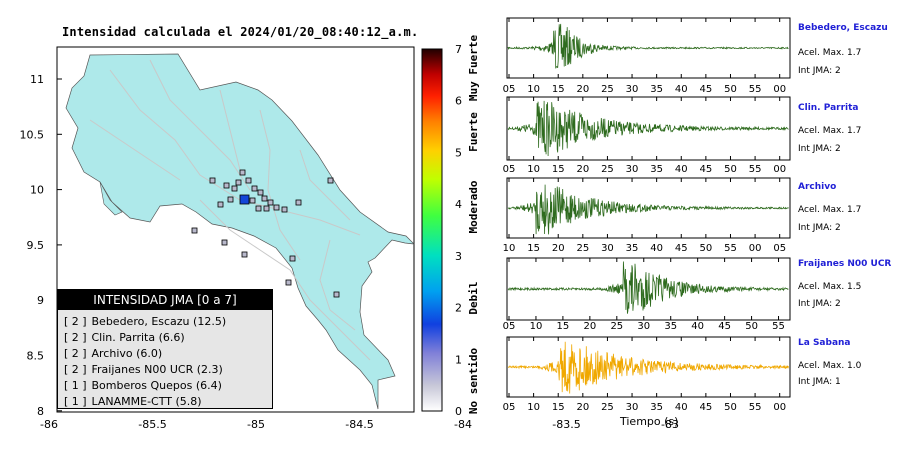 Image resolution: width=910 pixels, height=460 pixels. What do you see at coordinates (458, 411) in the screenshot?
I see `colorbar-tick: 0` at bounding box center [458, 411].